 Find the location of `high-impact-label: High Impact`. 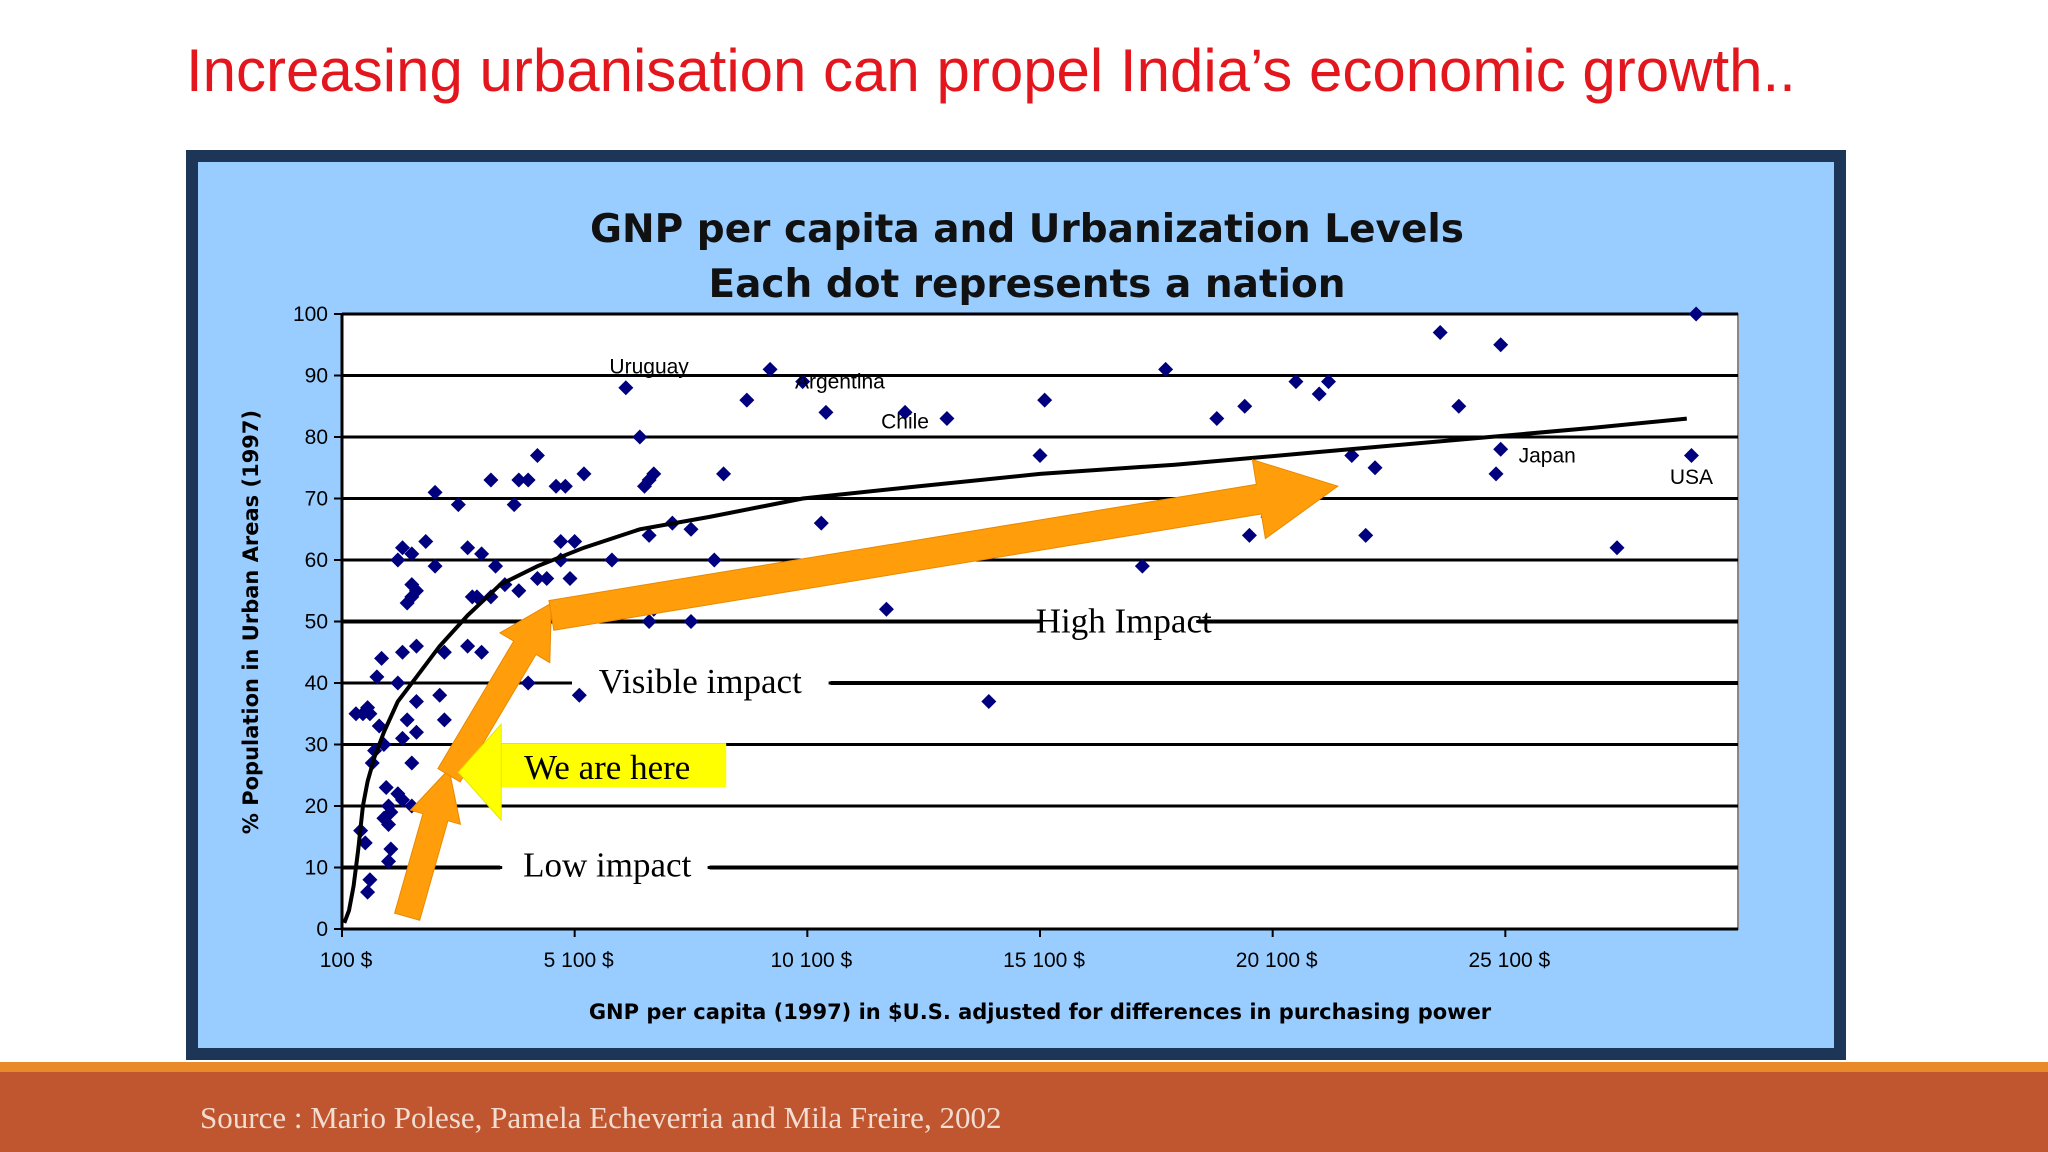

high-impact-label: High Impact is located at coordinates (1124, 620).